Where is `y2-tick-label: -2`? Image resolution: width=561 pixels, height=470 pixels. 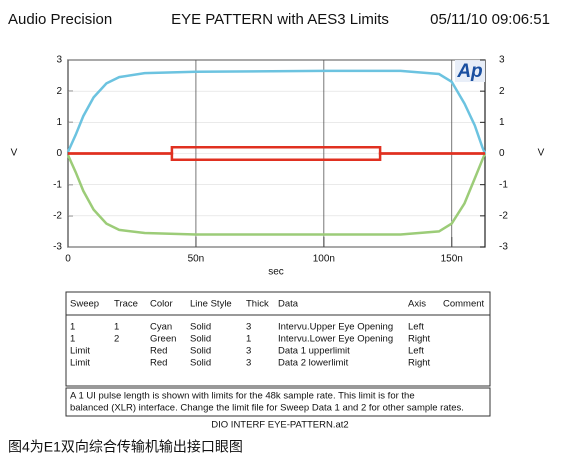
y2-tick-label: -2 is located at coordinates (503, 215).